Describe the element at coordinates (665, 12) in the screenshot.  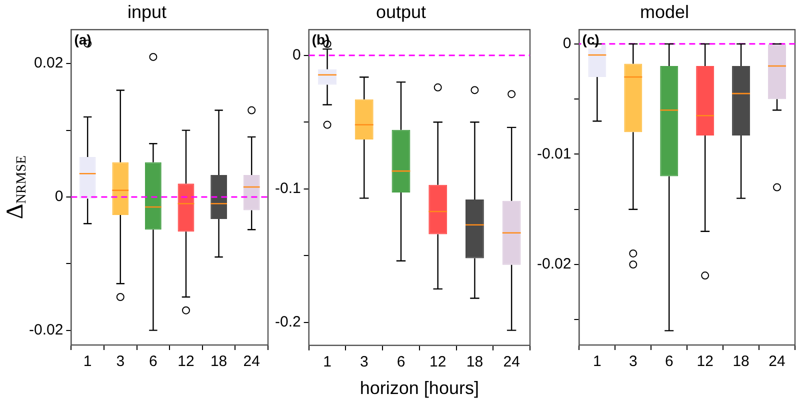
I see `chart-title: model` at that location.